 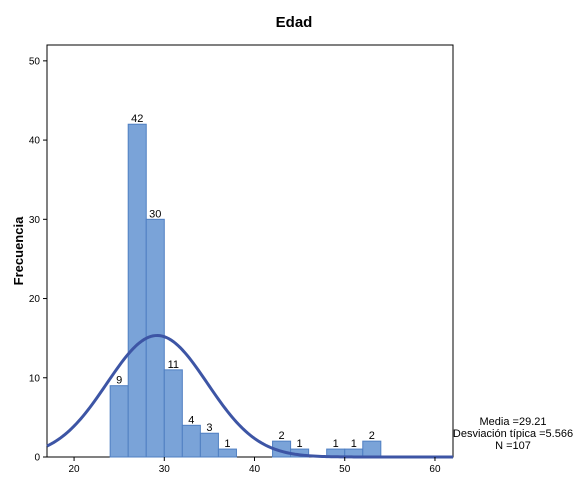 What do you see at coordinates (35, 299) in the screenshot?
I see `y-tick-label: 20` at bounding box center [35, 299].